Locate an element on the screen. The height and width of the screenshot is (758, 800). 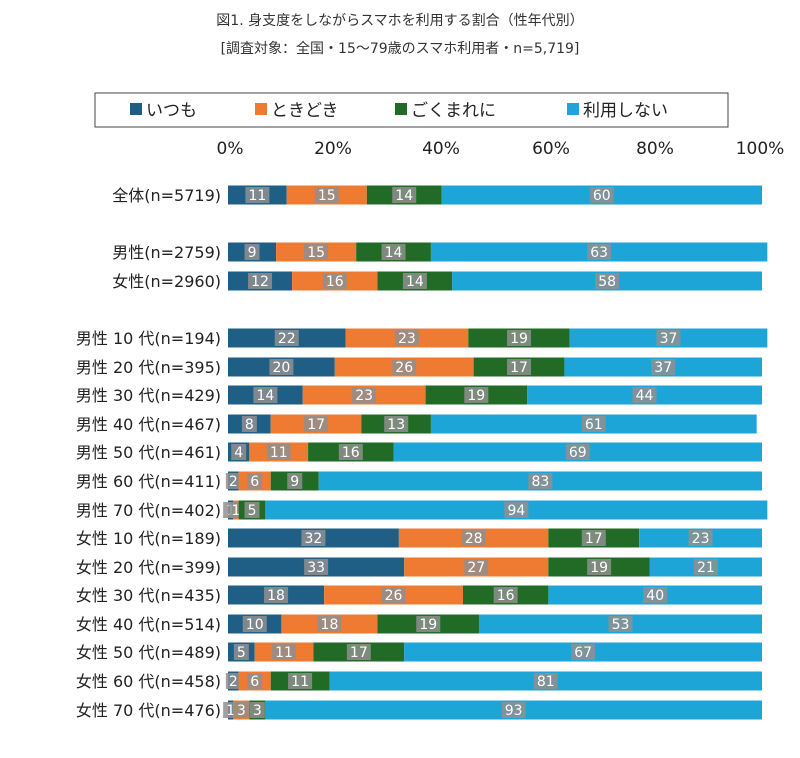
category-label: 女性 70 代(n=476) is located at coordinates (148, 710).